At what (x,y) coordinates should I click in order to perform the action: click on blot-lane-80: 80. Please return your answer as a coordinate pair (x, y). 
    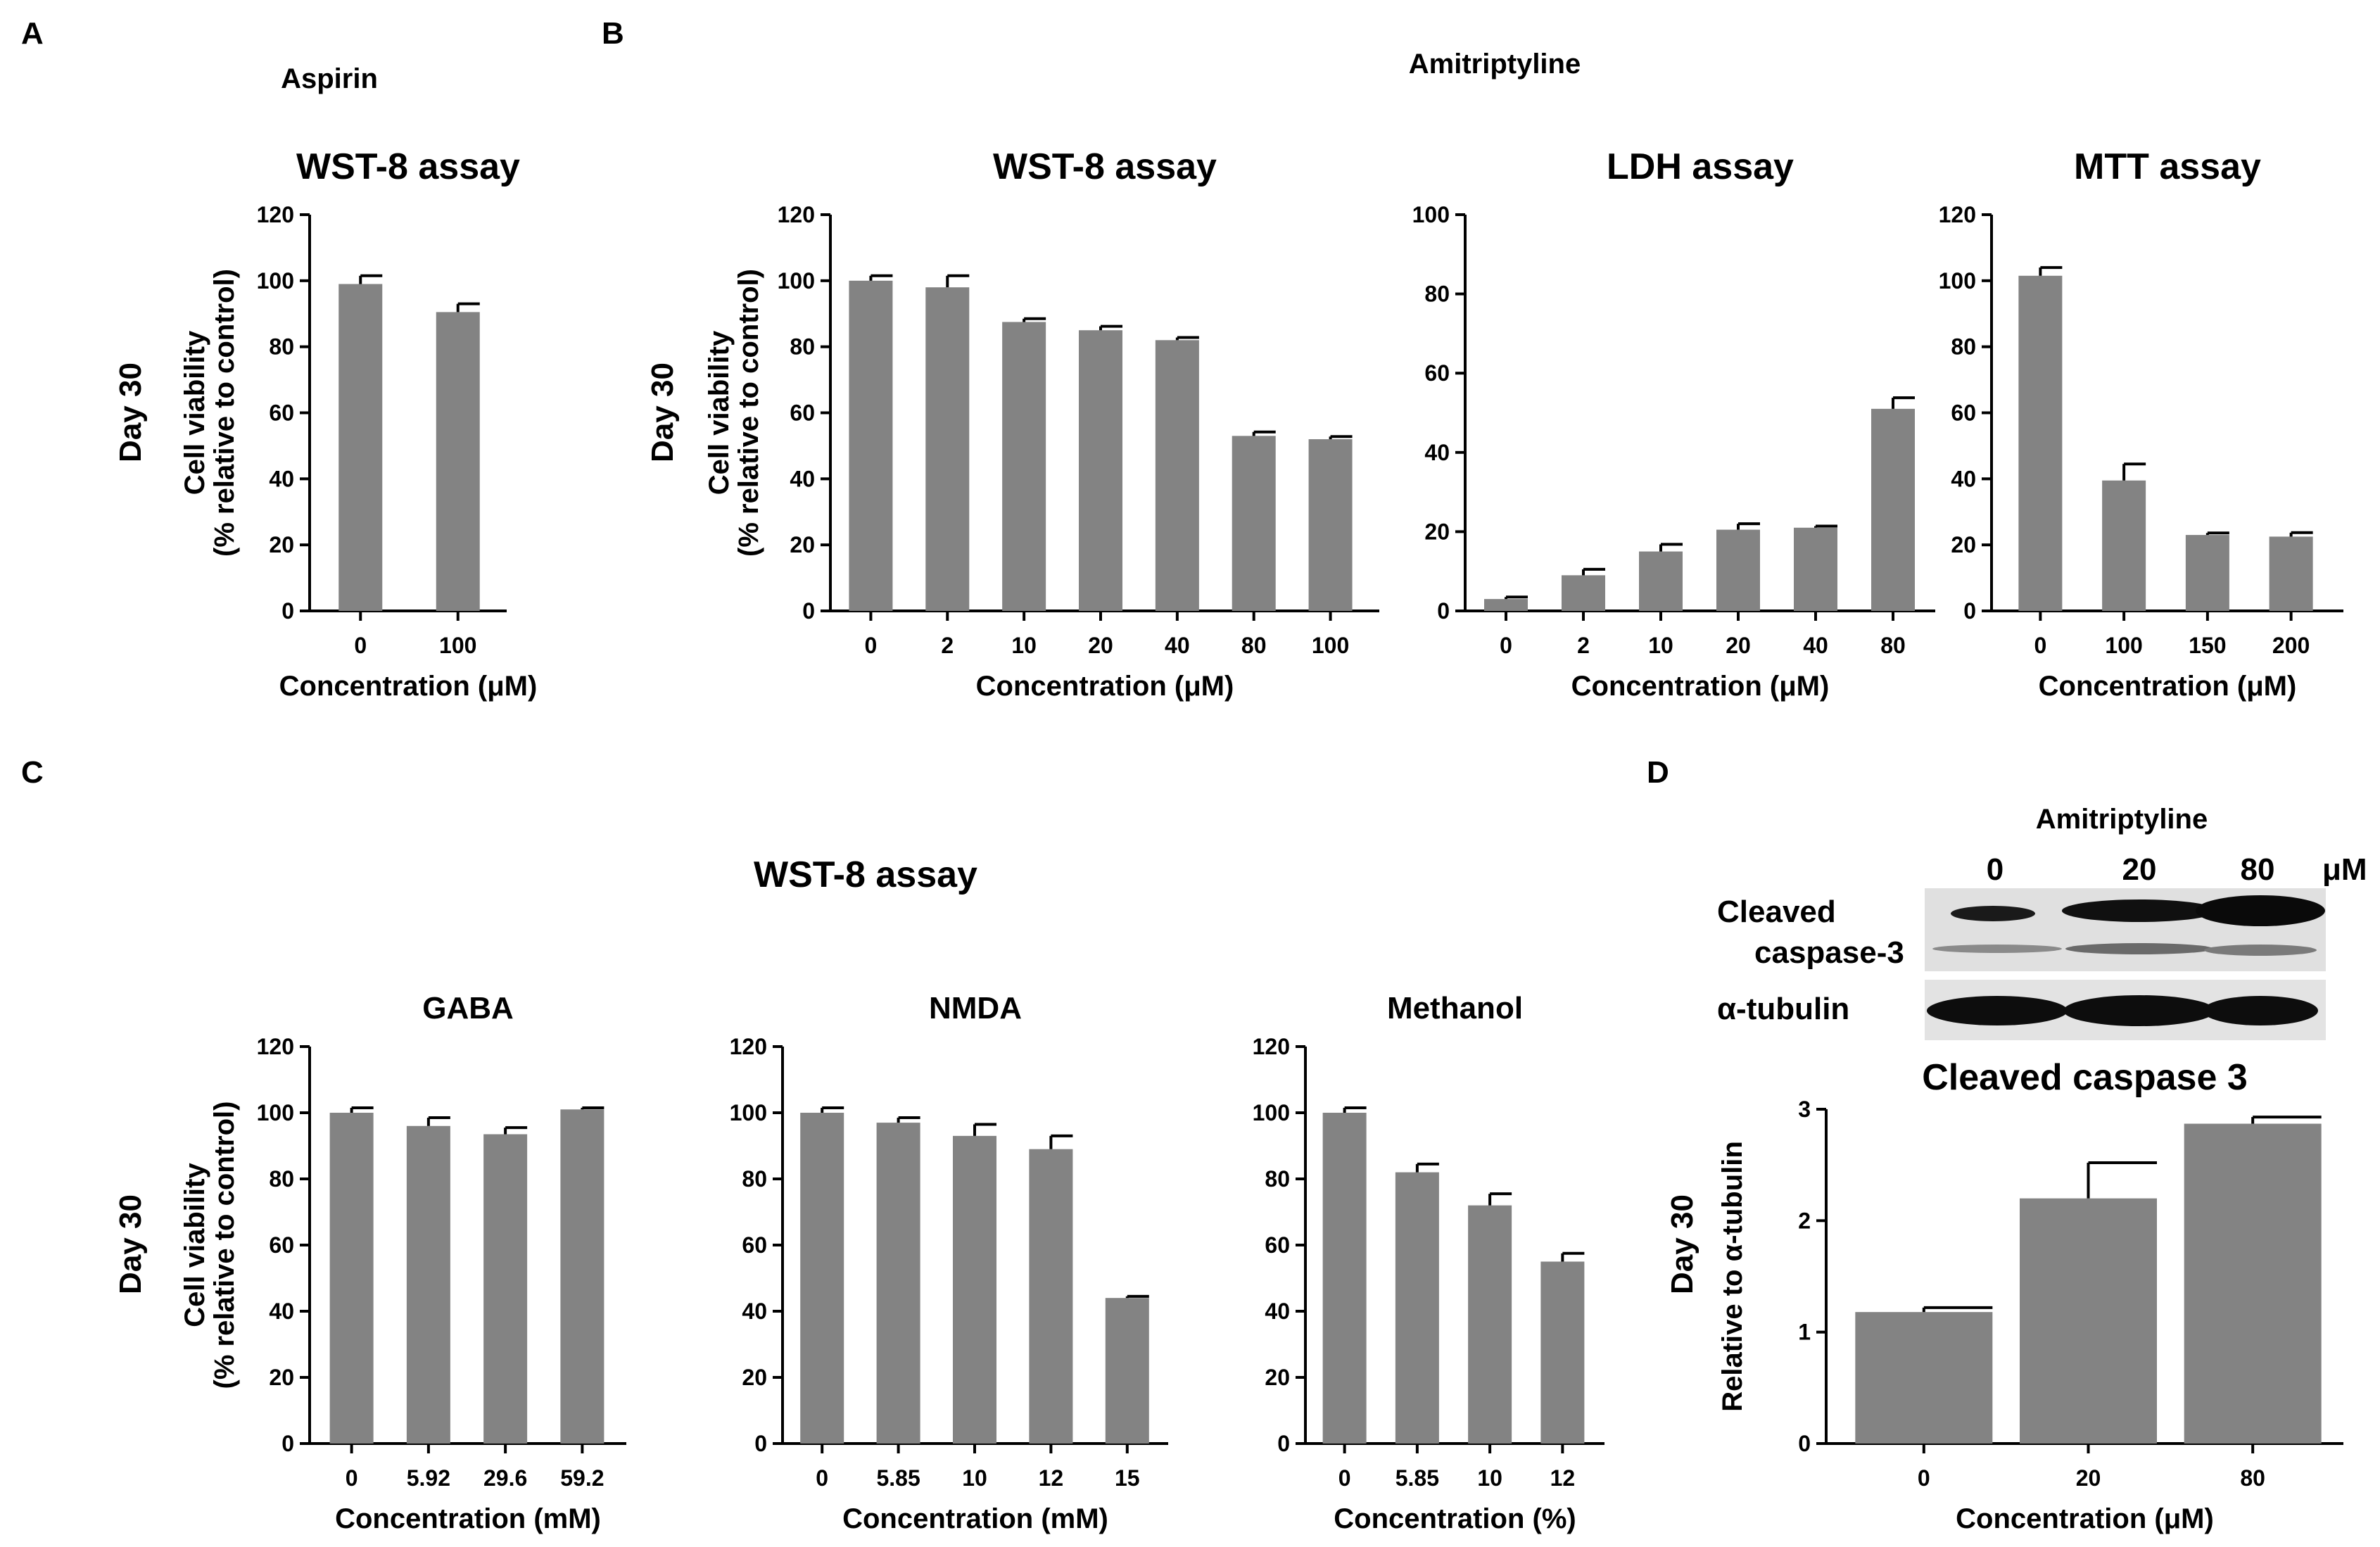
    Looking at the image, I should click on (2258, 869).